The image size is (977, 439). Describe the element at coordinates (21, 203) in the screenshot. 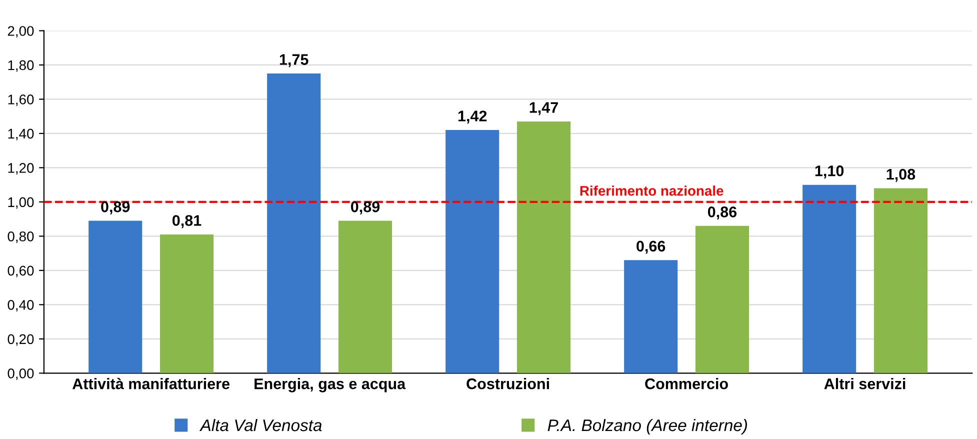

I see `y-tick-label: 1,00` at that location.